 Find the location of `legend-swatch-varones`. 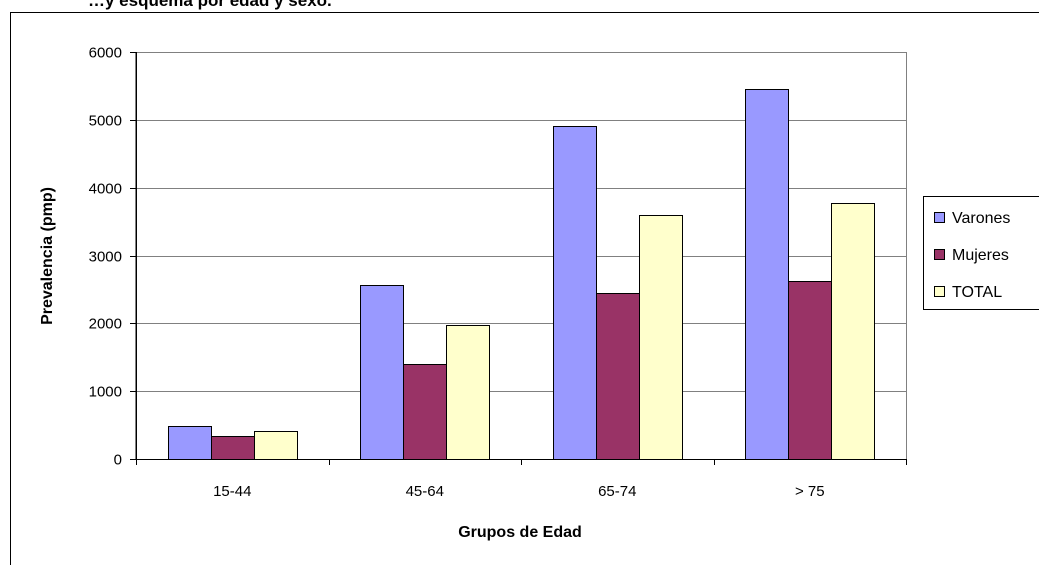

legend-swatch-varones is located at coordinates (939, 217).